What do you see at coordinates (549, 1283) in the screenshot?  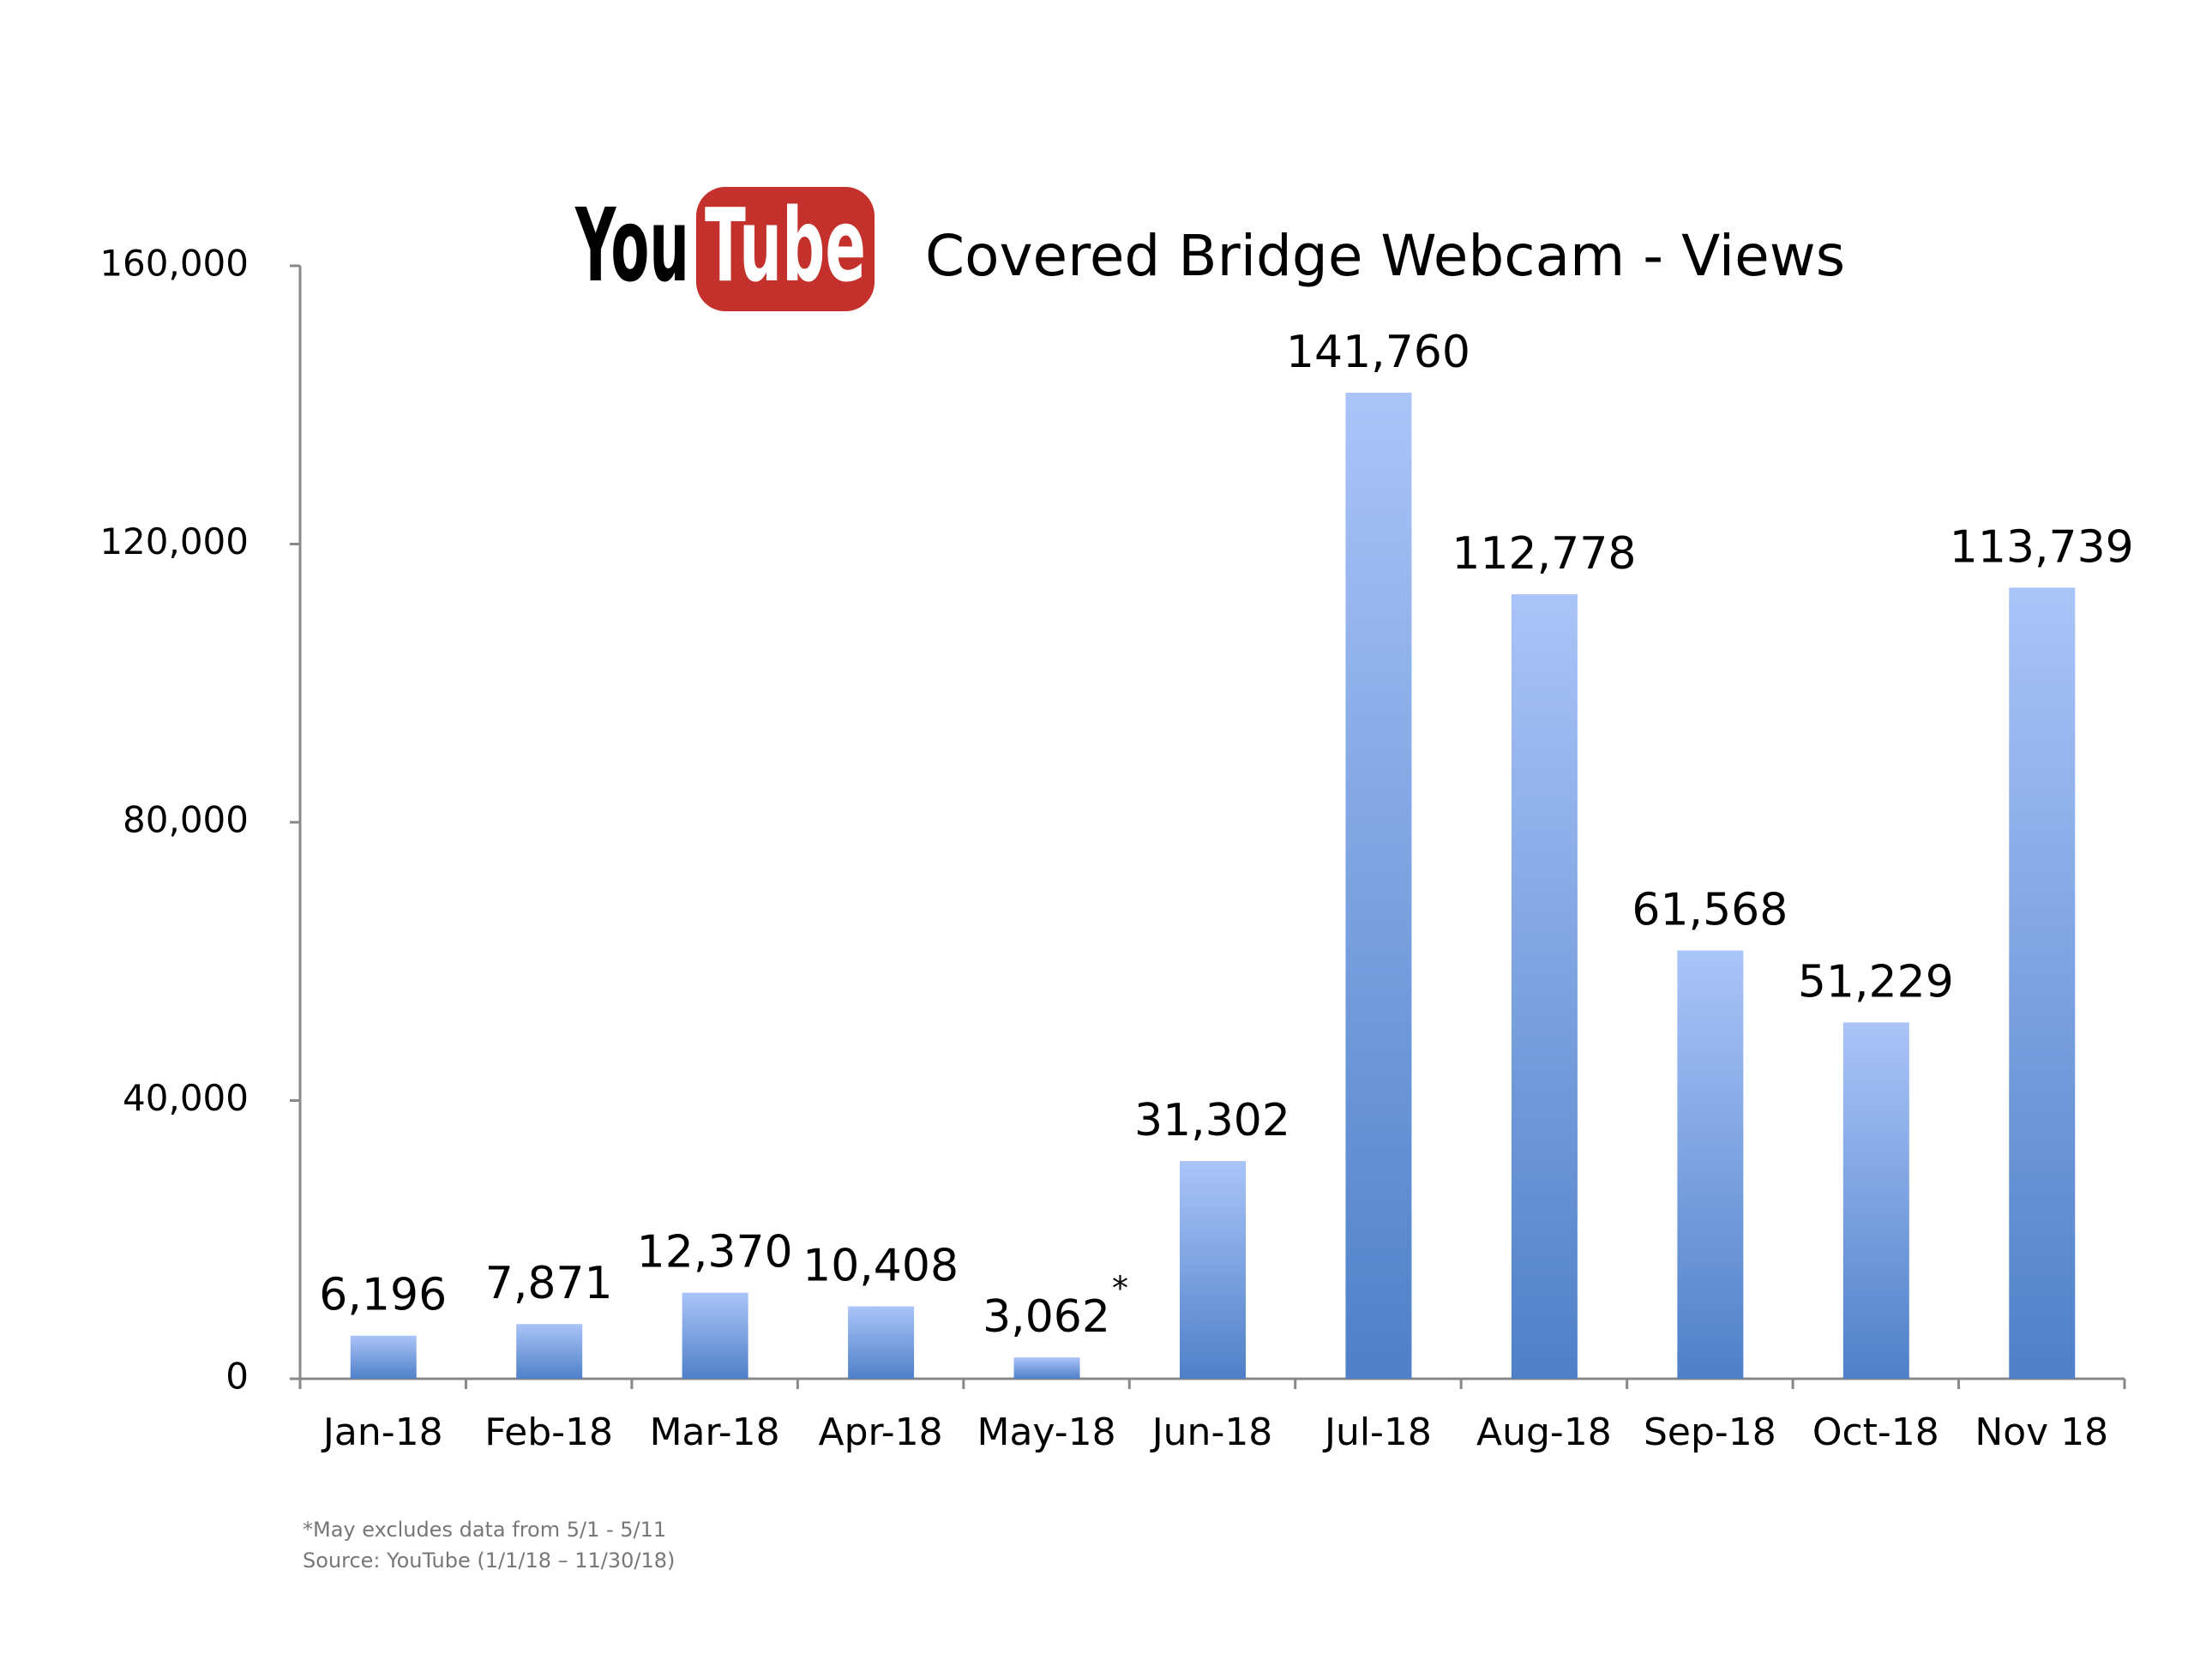 I see `data-label: 7,871` at bounding box center [549, 1283].